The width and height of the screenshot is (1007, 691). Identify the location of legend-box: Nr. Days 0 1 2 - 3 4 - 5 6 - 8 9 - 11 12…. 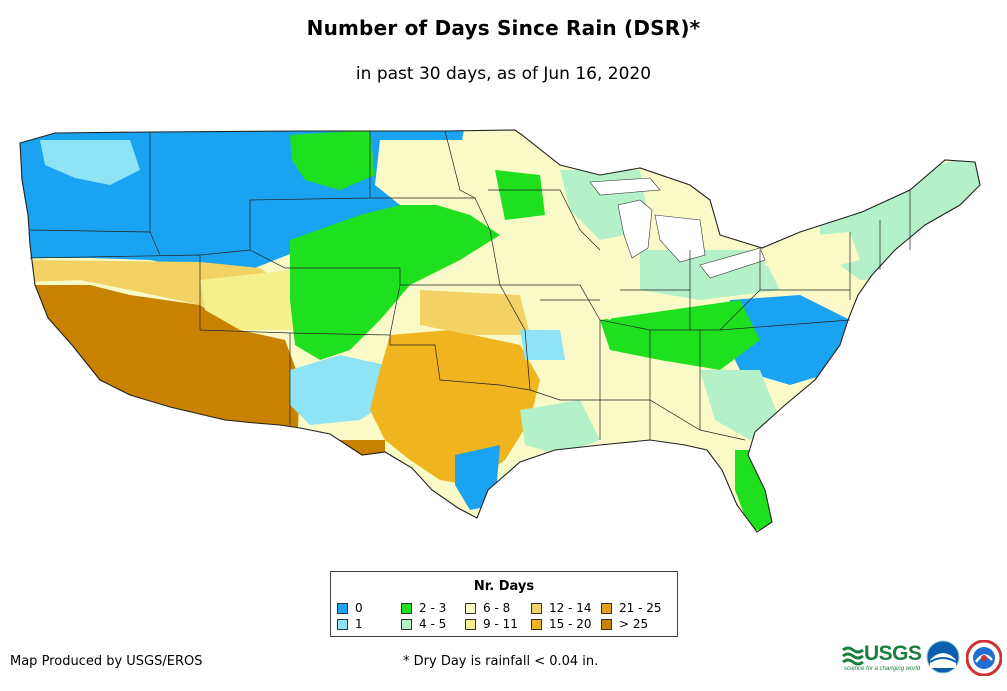
(504, 604).